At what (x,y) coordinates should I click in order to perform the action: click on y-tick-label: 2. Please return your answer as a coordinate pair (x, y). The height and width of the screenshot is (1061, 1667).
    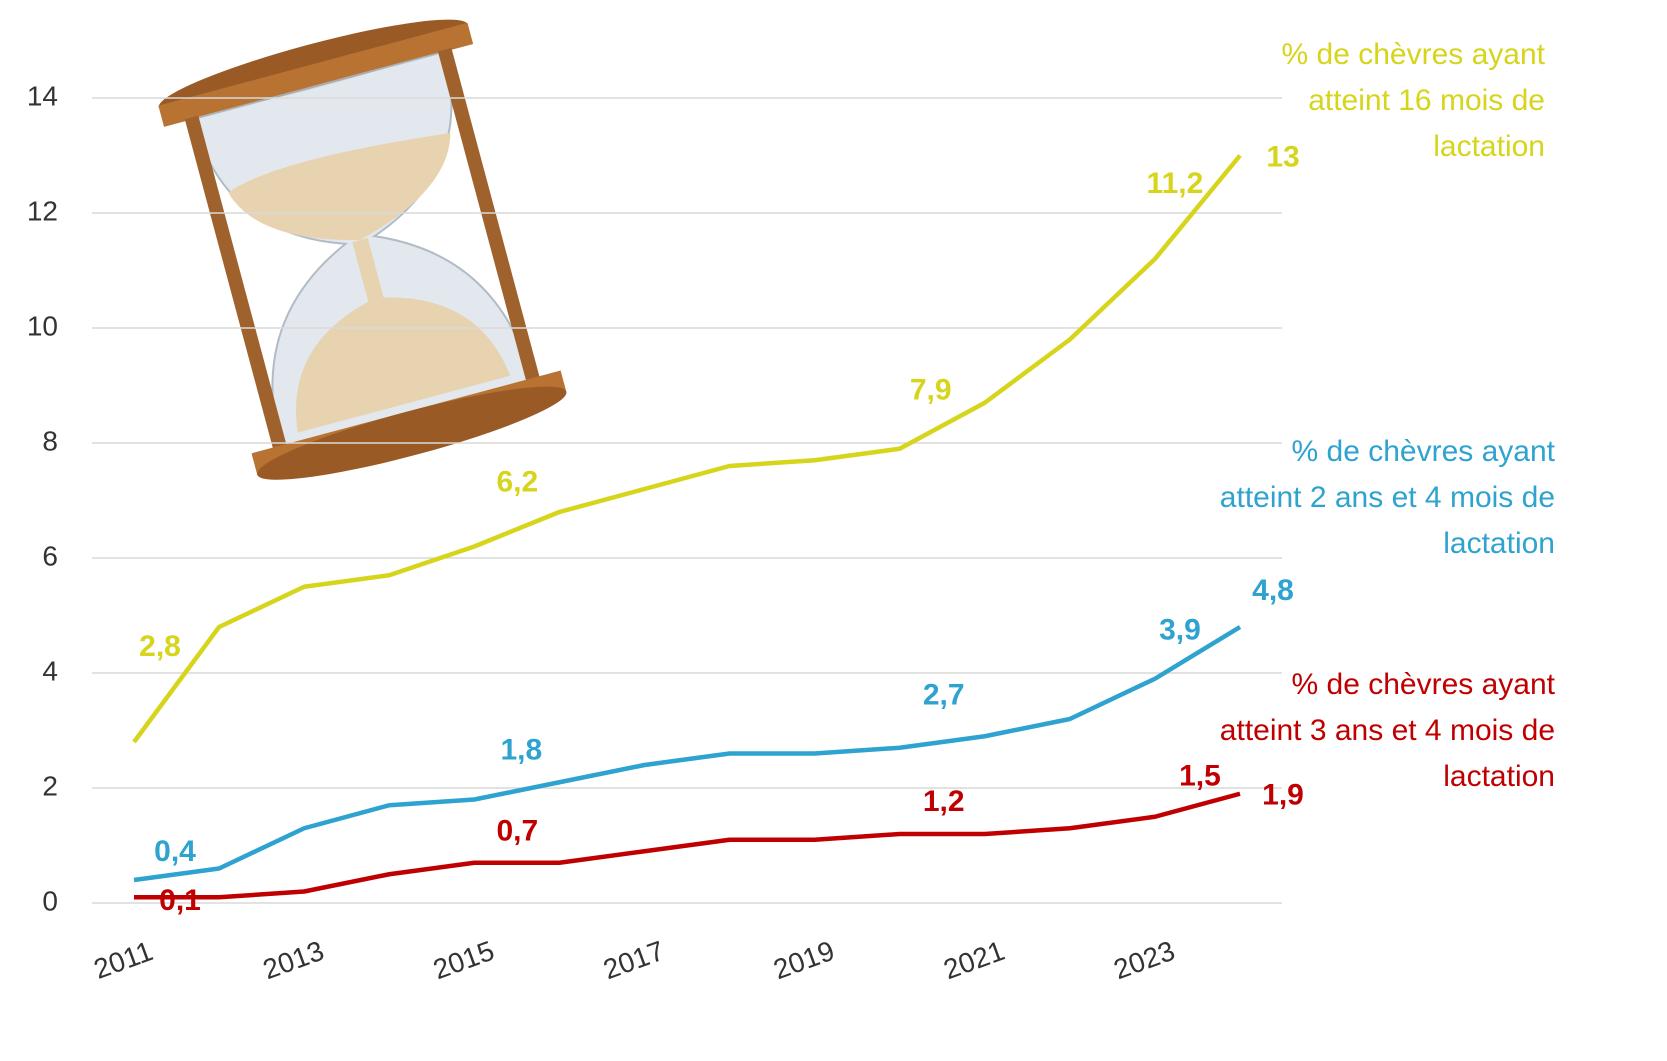
    Looking at the image, I should click on (50, 785).